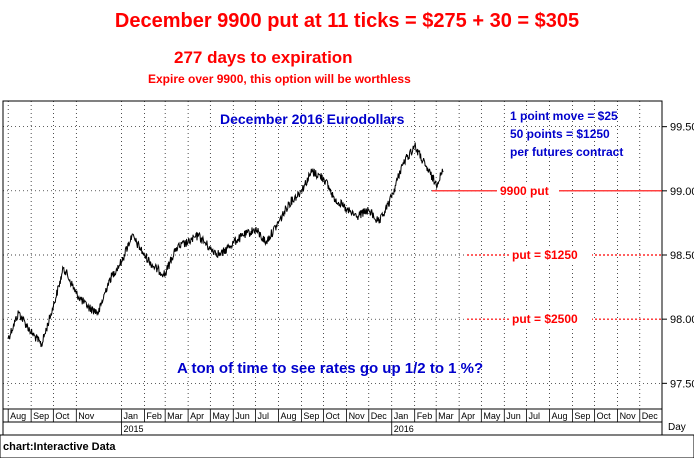 This screenshot has height=458, width=694. I want to click on y-tick-label: 98.50, so click(682, 256).